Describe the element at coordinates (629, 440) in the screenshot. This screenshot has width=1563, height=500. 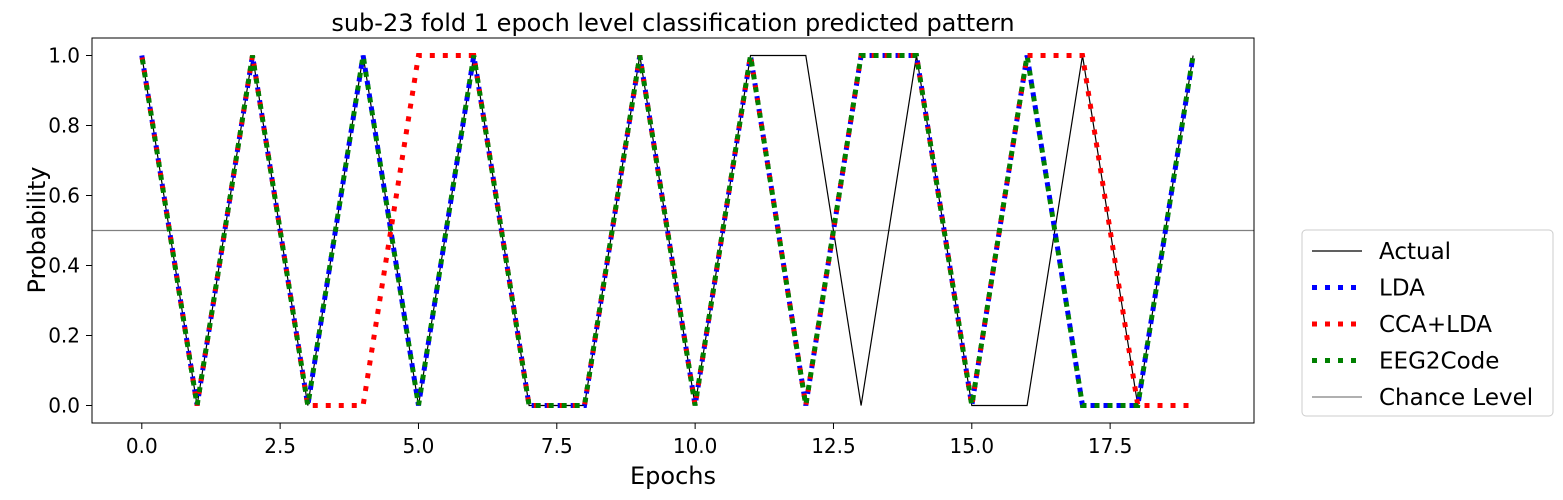
I see `x-axis: 0.0 2.5 5.0 7.5 10.0 12.5 15.0 17.5` at that location.